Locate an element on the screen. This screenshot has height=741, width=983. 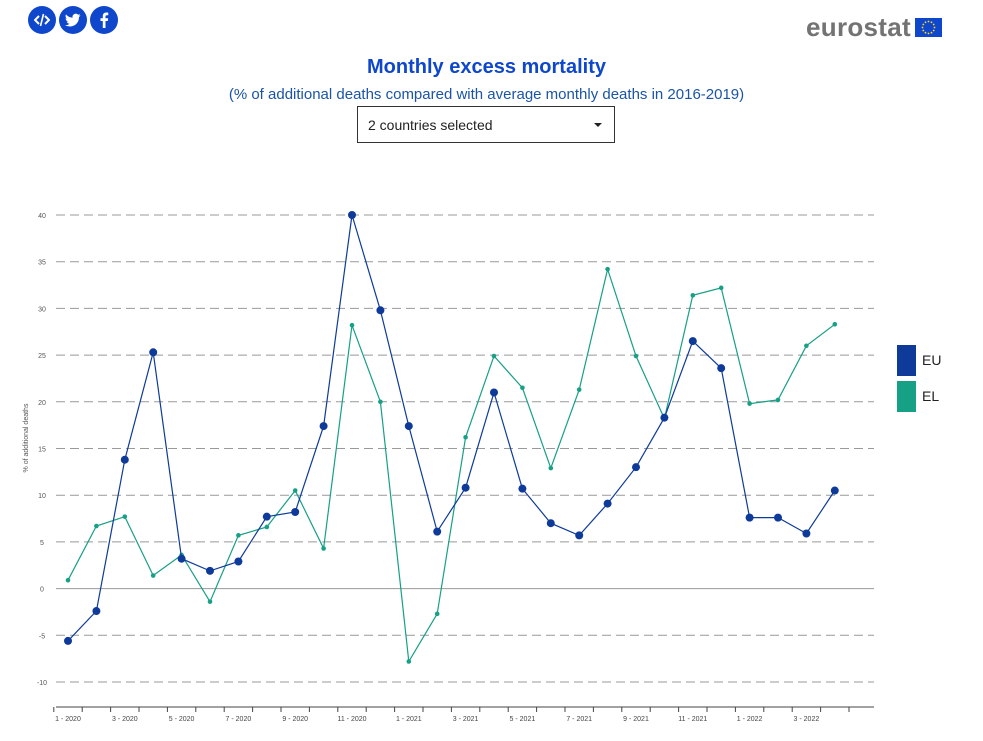
twitter-share-button is located at coordinates (73, 20).